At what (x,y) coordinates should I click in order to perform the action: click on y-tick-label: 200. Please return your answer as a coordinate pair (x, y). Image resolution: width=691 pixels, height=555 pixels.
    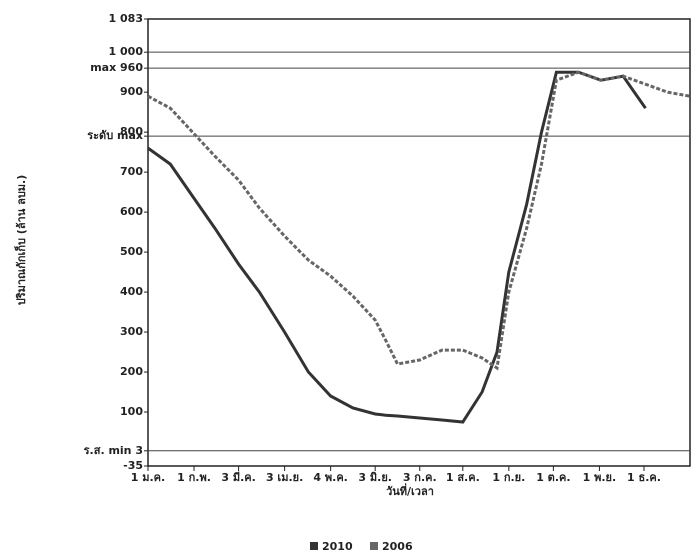
    Looking at the image, I should click on (131, 371).